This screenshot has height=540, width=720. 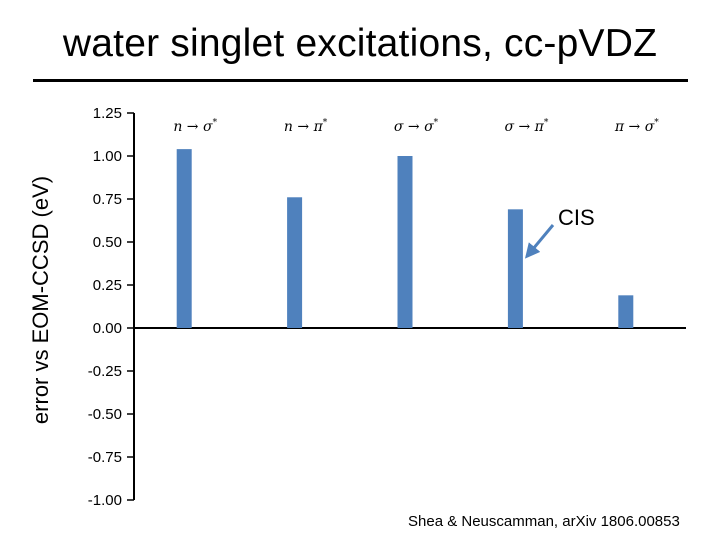 What do you see at coordinates (105, 371) in the screenshot?
I see `y-tick-label: -0.25` at bounding box center [105, 371].